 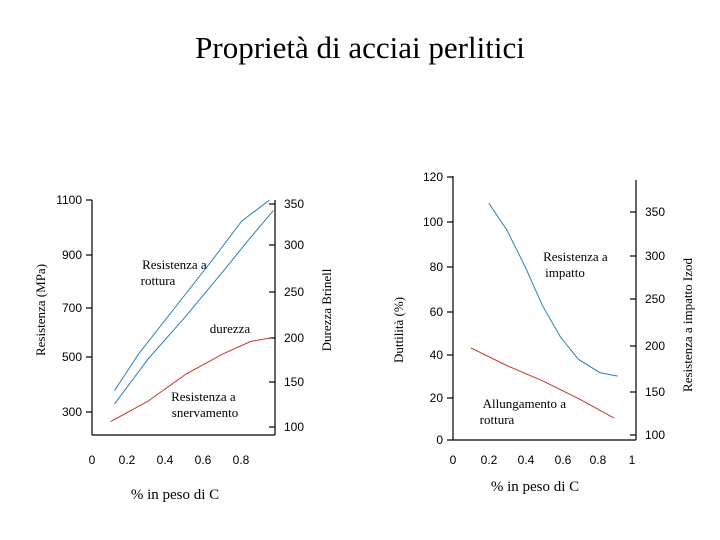 I want to click on series-resistenza-a-rottura, so click(x=191, y=295).